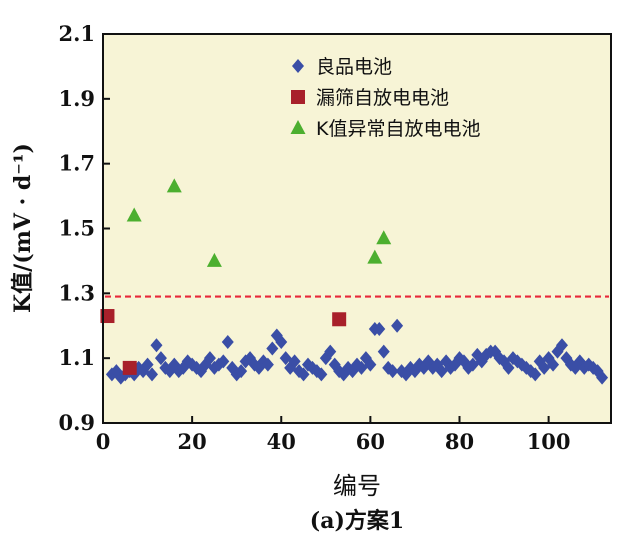  What do you see at coordinates (76, 33) in the screenshot?
I see `y-tick-label: 2.1` at bounding box center [76, 33].